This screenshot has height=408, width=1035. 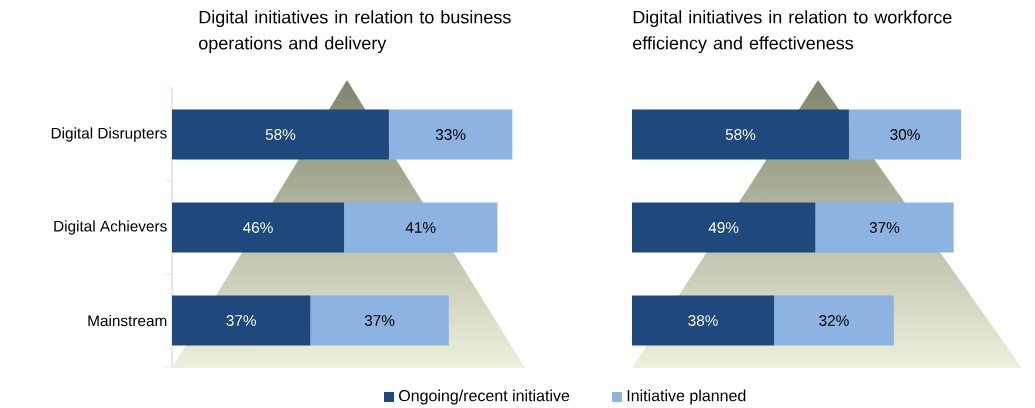 I want to click on y-tick-label: Digital Achievers, so click(x=110, y=227).